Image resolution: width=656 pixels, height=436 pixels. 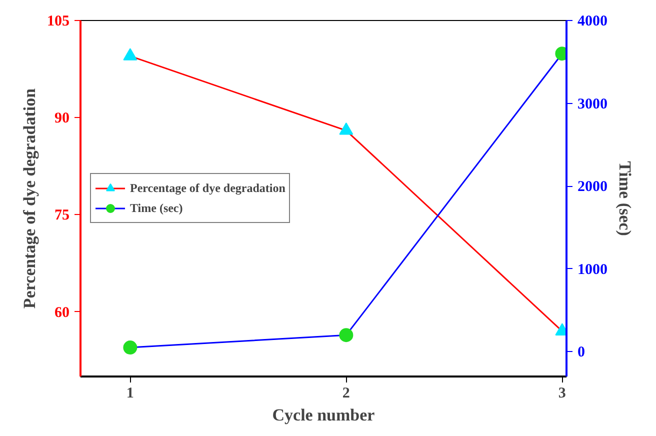 I want to click on y2-tick-label: 3000, so click(x=593, y=104).